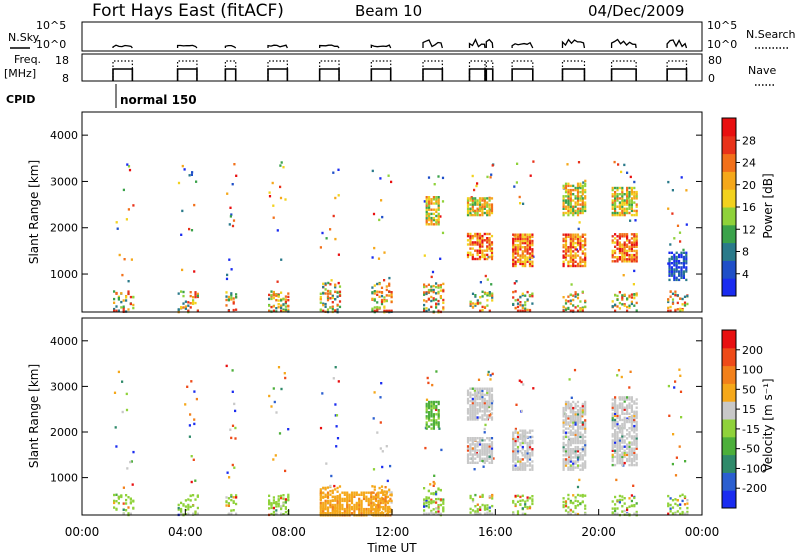  What do you see at coordinates (158, 100) in the screenshot?
I see `cpid-mode: normal 150` at bounding box center [158, 100].